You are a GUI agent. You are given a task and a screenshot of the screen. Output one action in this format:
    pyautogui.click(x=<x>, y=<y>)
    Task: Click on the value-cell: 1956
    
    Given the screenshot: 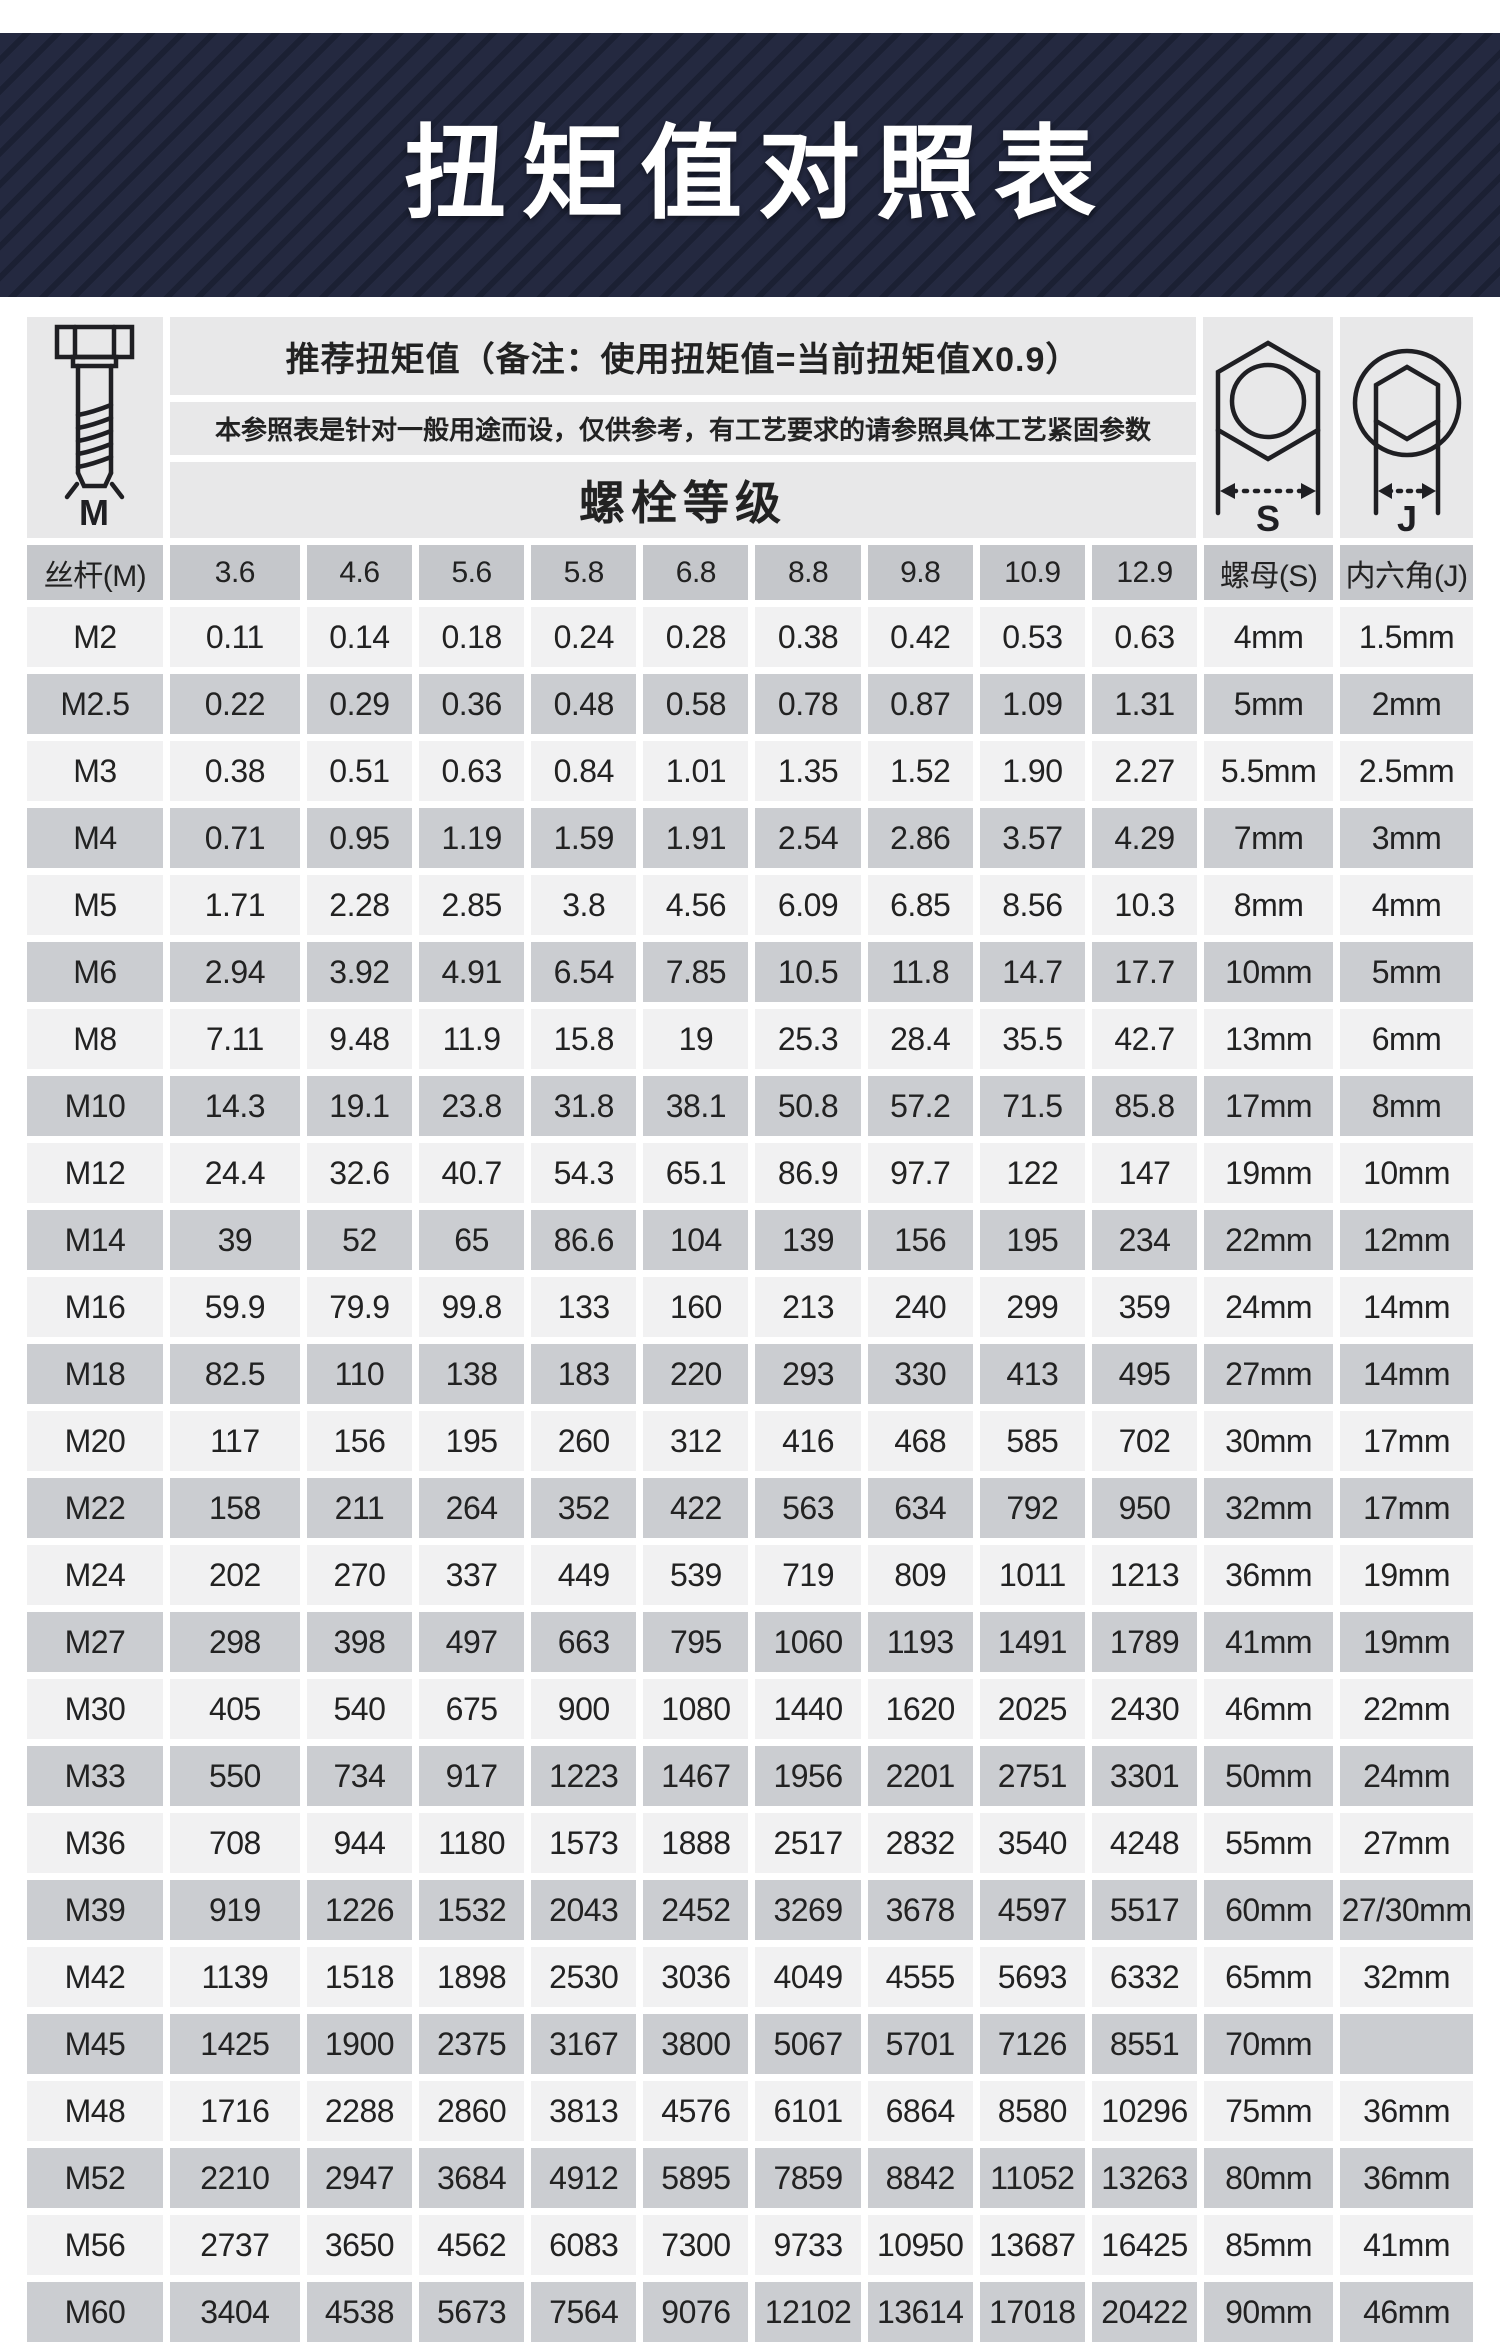 What is the action you would take?
    pyautogui.click(x=808, y=1776)
    